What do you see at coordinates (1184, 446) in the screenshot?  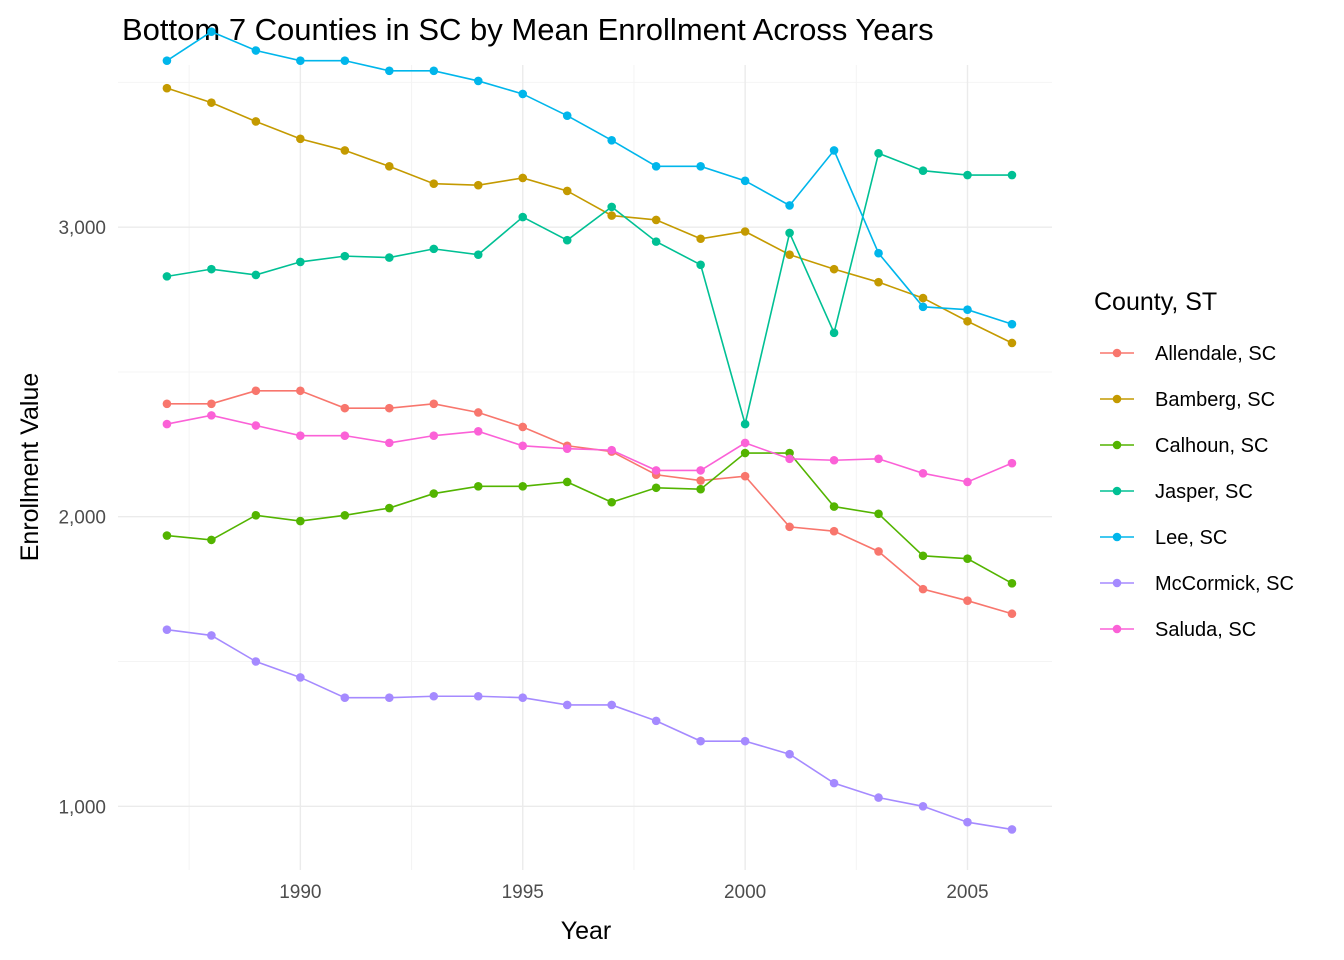 I see `legend-item: Calhoun, SC` at bounding box center [1184, 446].